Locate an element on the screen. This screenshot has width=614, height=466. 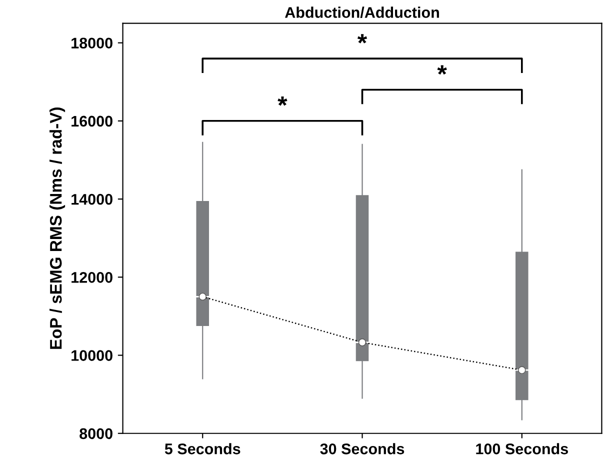
chart-title: Abduction/Adduction is located at coordinates (362, 12).